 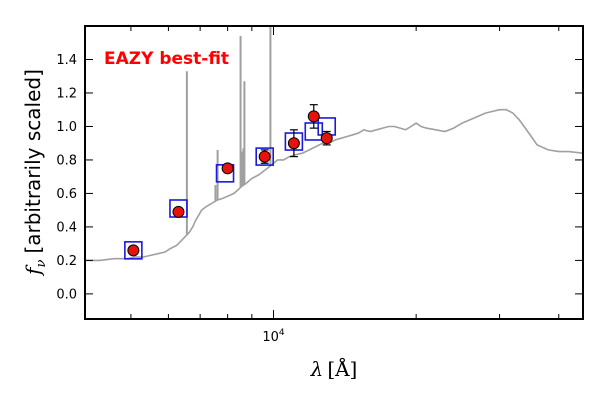 I want to click on y-tick-label: 1.2, so click(x=66, y=93).